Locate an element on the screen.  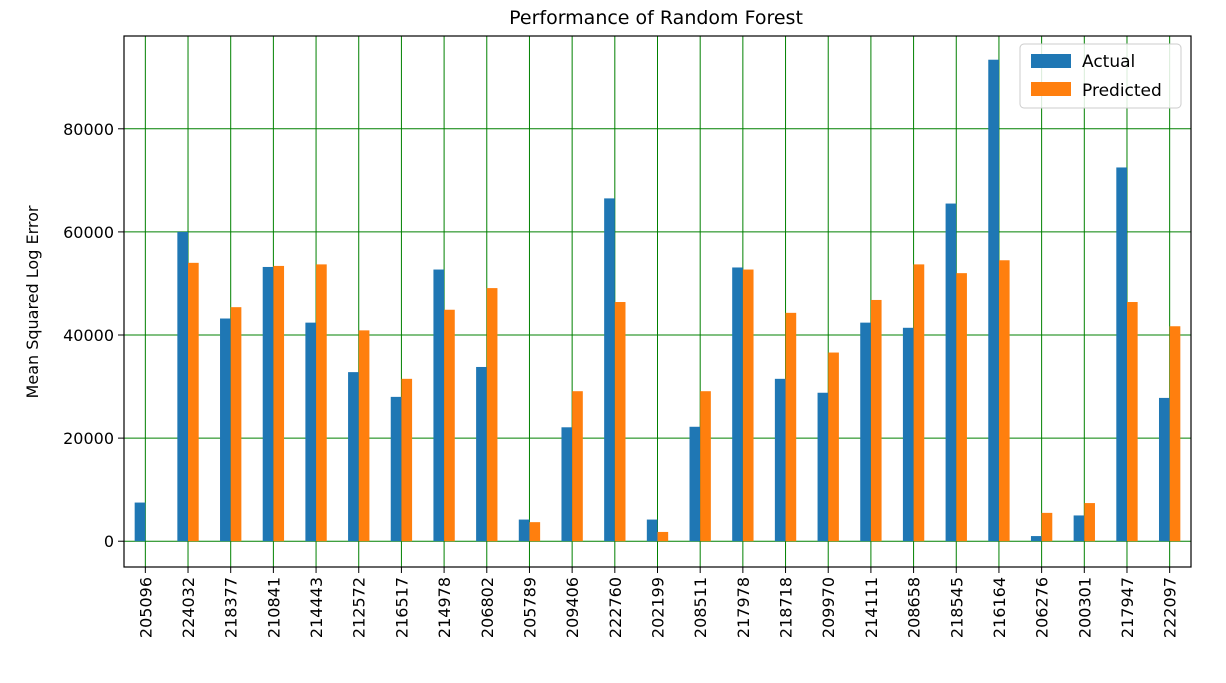
y-tick-label: 60000 is located at coordinates (88, 232).